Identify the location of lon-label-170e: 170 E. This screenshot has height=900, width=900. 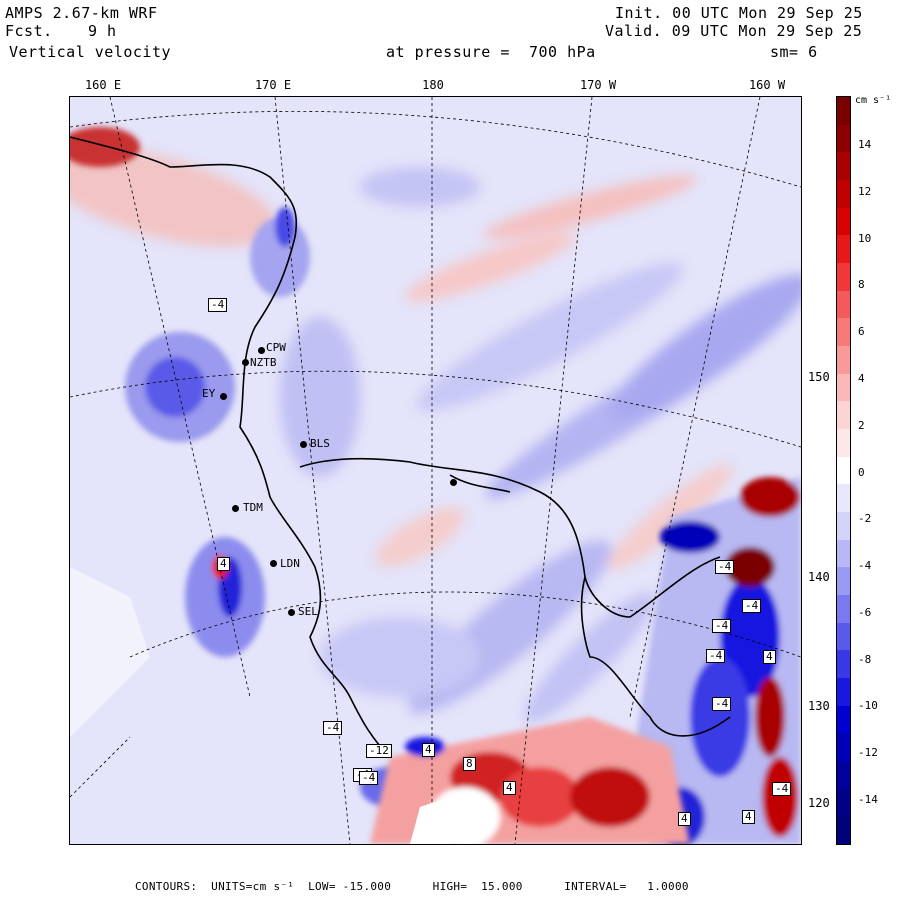
(273, 85).